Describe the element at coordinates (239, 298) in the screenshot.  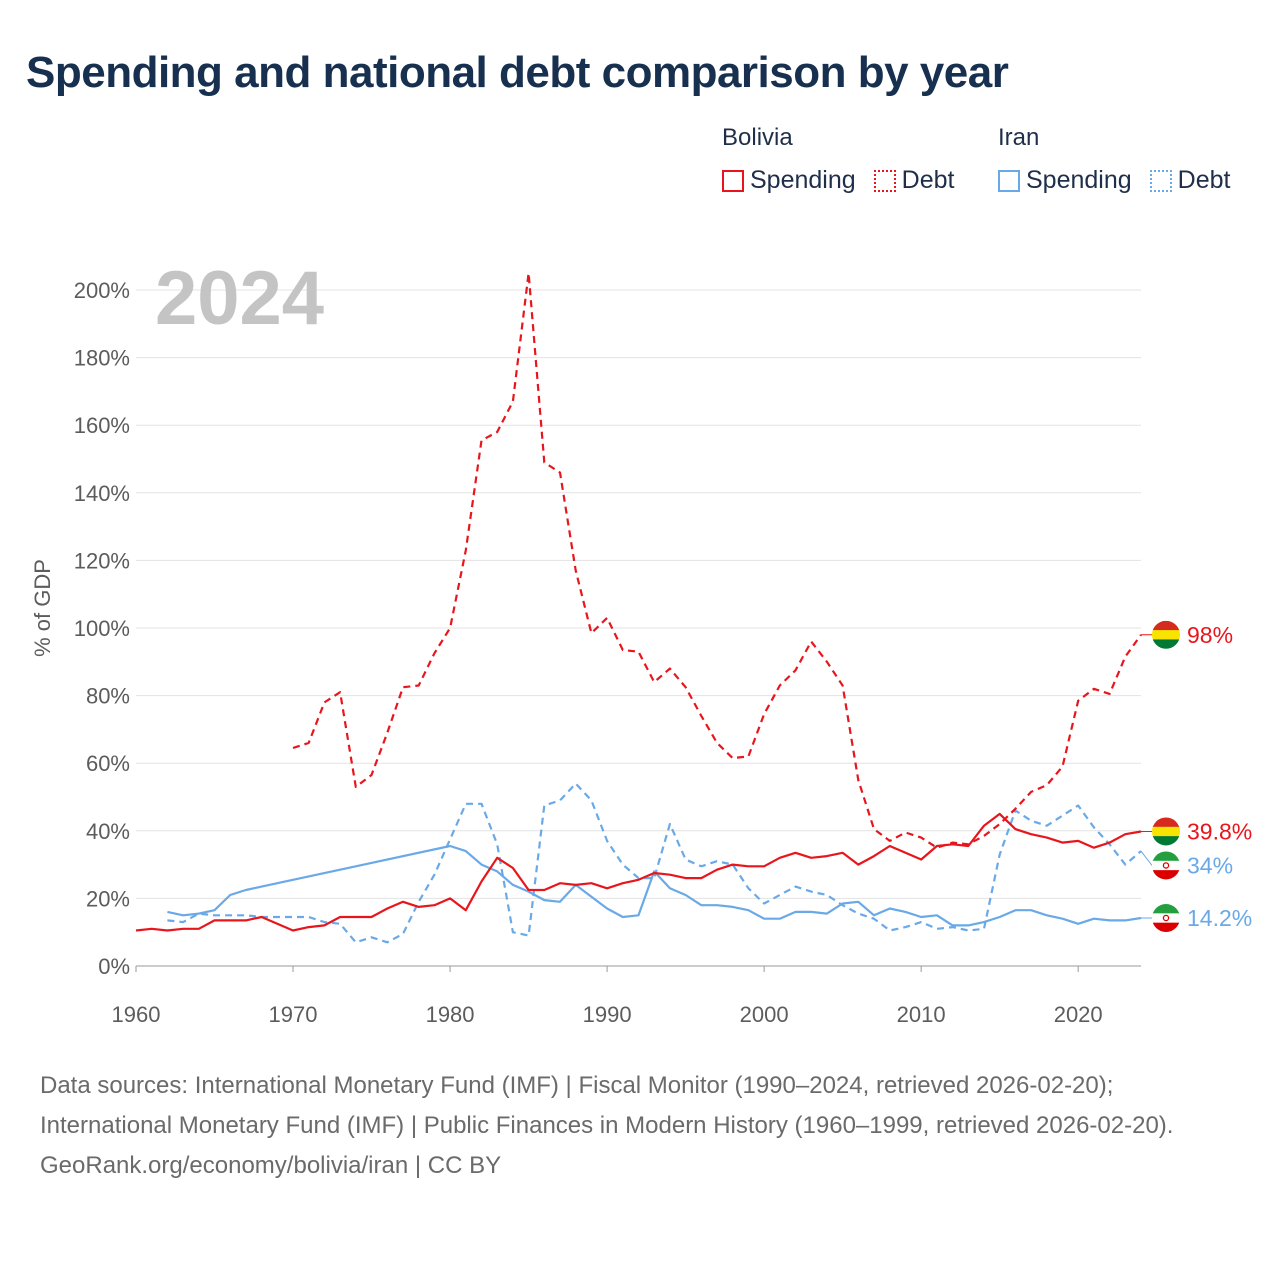
I see `year-label: 2024` at that location.